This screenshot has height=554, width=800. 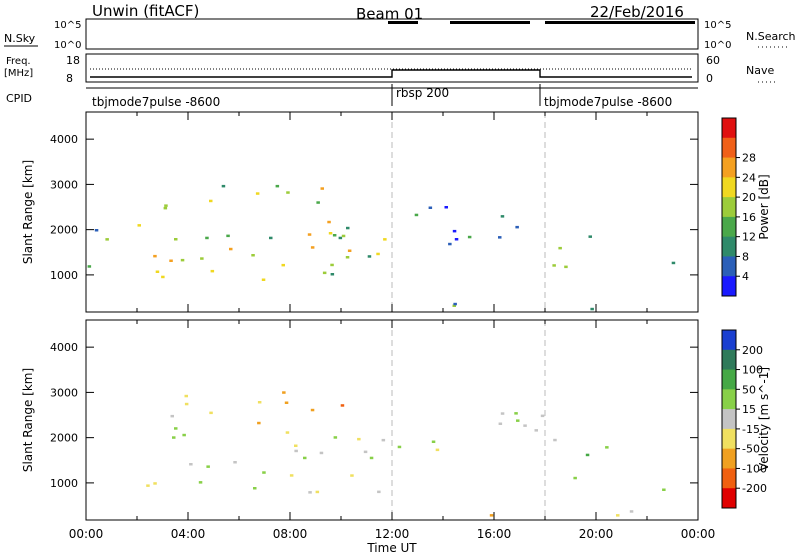 I want to click on nave-tick-high: 60, so click(x=713, y=60).